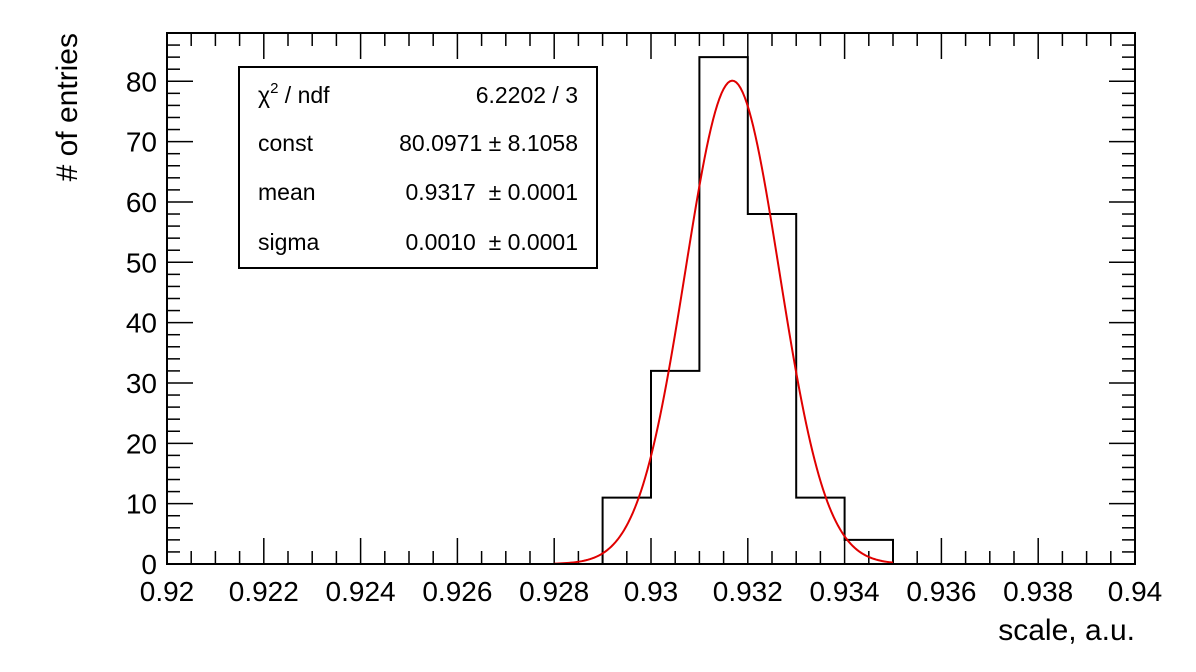 This screenshot has height=672, width=1196. Describe the element at coordinates (554, 591) in the screenshot. I see `x-tick-label: 0.928` at that location.